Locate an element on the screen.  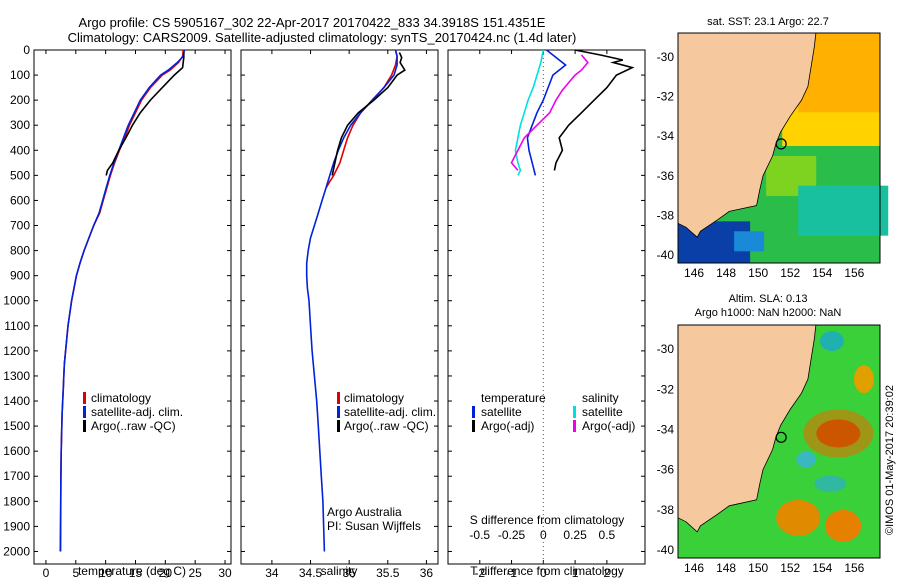
legend-swatch-s-argo is located at coordinates (574, 426).